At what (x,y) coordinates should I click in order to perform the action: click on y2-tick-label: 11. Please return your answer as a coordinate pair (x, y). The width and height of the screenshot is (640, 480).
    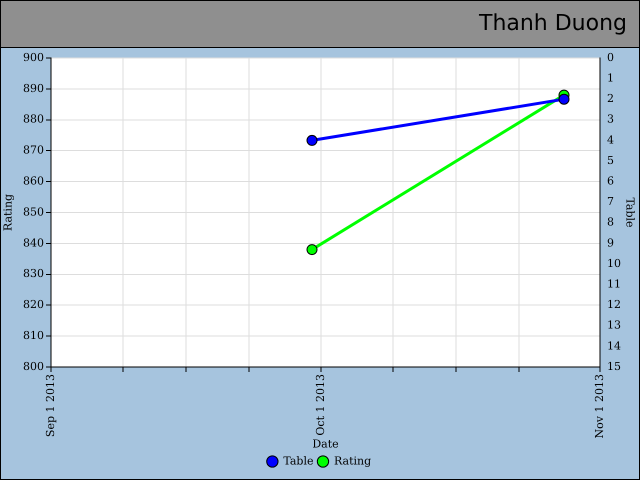
    Looking at the image, I should click on (614, 283).